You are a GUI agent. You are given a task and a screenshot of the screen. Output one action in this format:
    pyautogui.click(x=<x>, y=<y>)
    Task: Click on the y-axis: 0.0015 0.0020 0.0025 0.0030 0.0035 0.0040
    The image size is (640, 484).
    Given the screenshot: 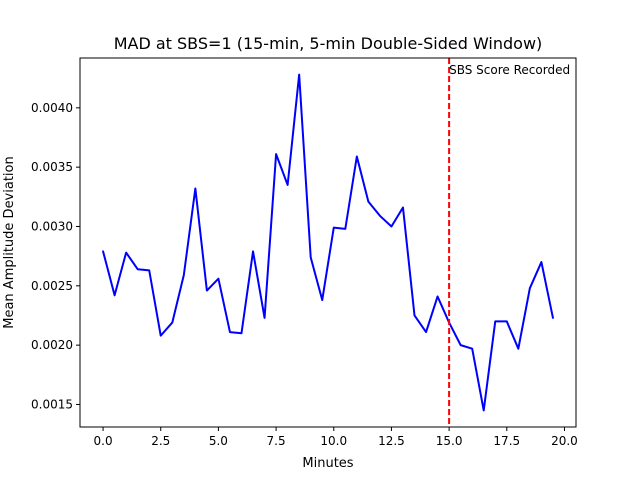 What is the action you would take?
    pyautogui.click(x=55, y=256)
    